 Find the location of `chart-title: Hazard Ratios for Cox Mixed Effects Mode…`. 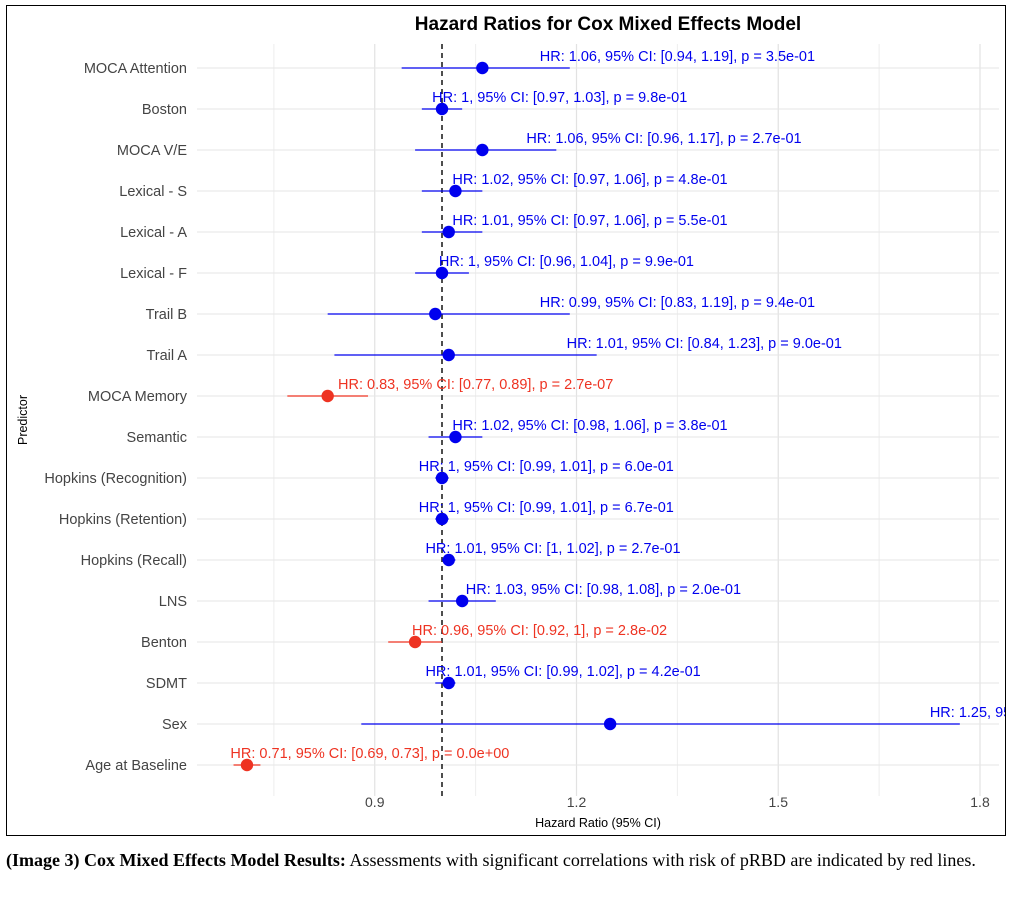

chart-title: Hazard Ratios for Cox Mixed Effects Mode… is located at coordinates (608, 24).